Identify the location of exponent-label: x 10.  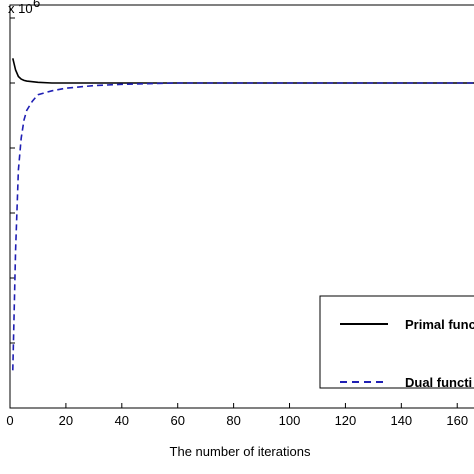
(20, 8).